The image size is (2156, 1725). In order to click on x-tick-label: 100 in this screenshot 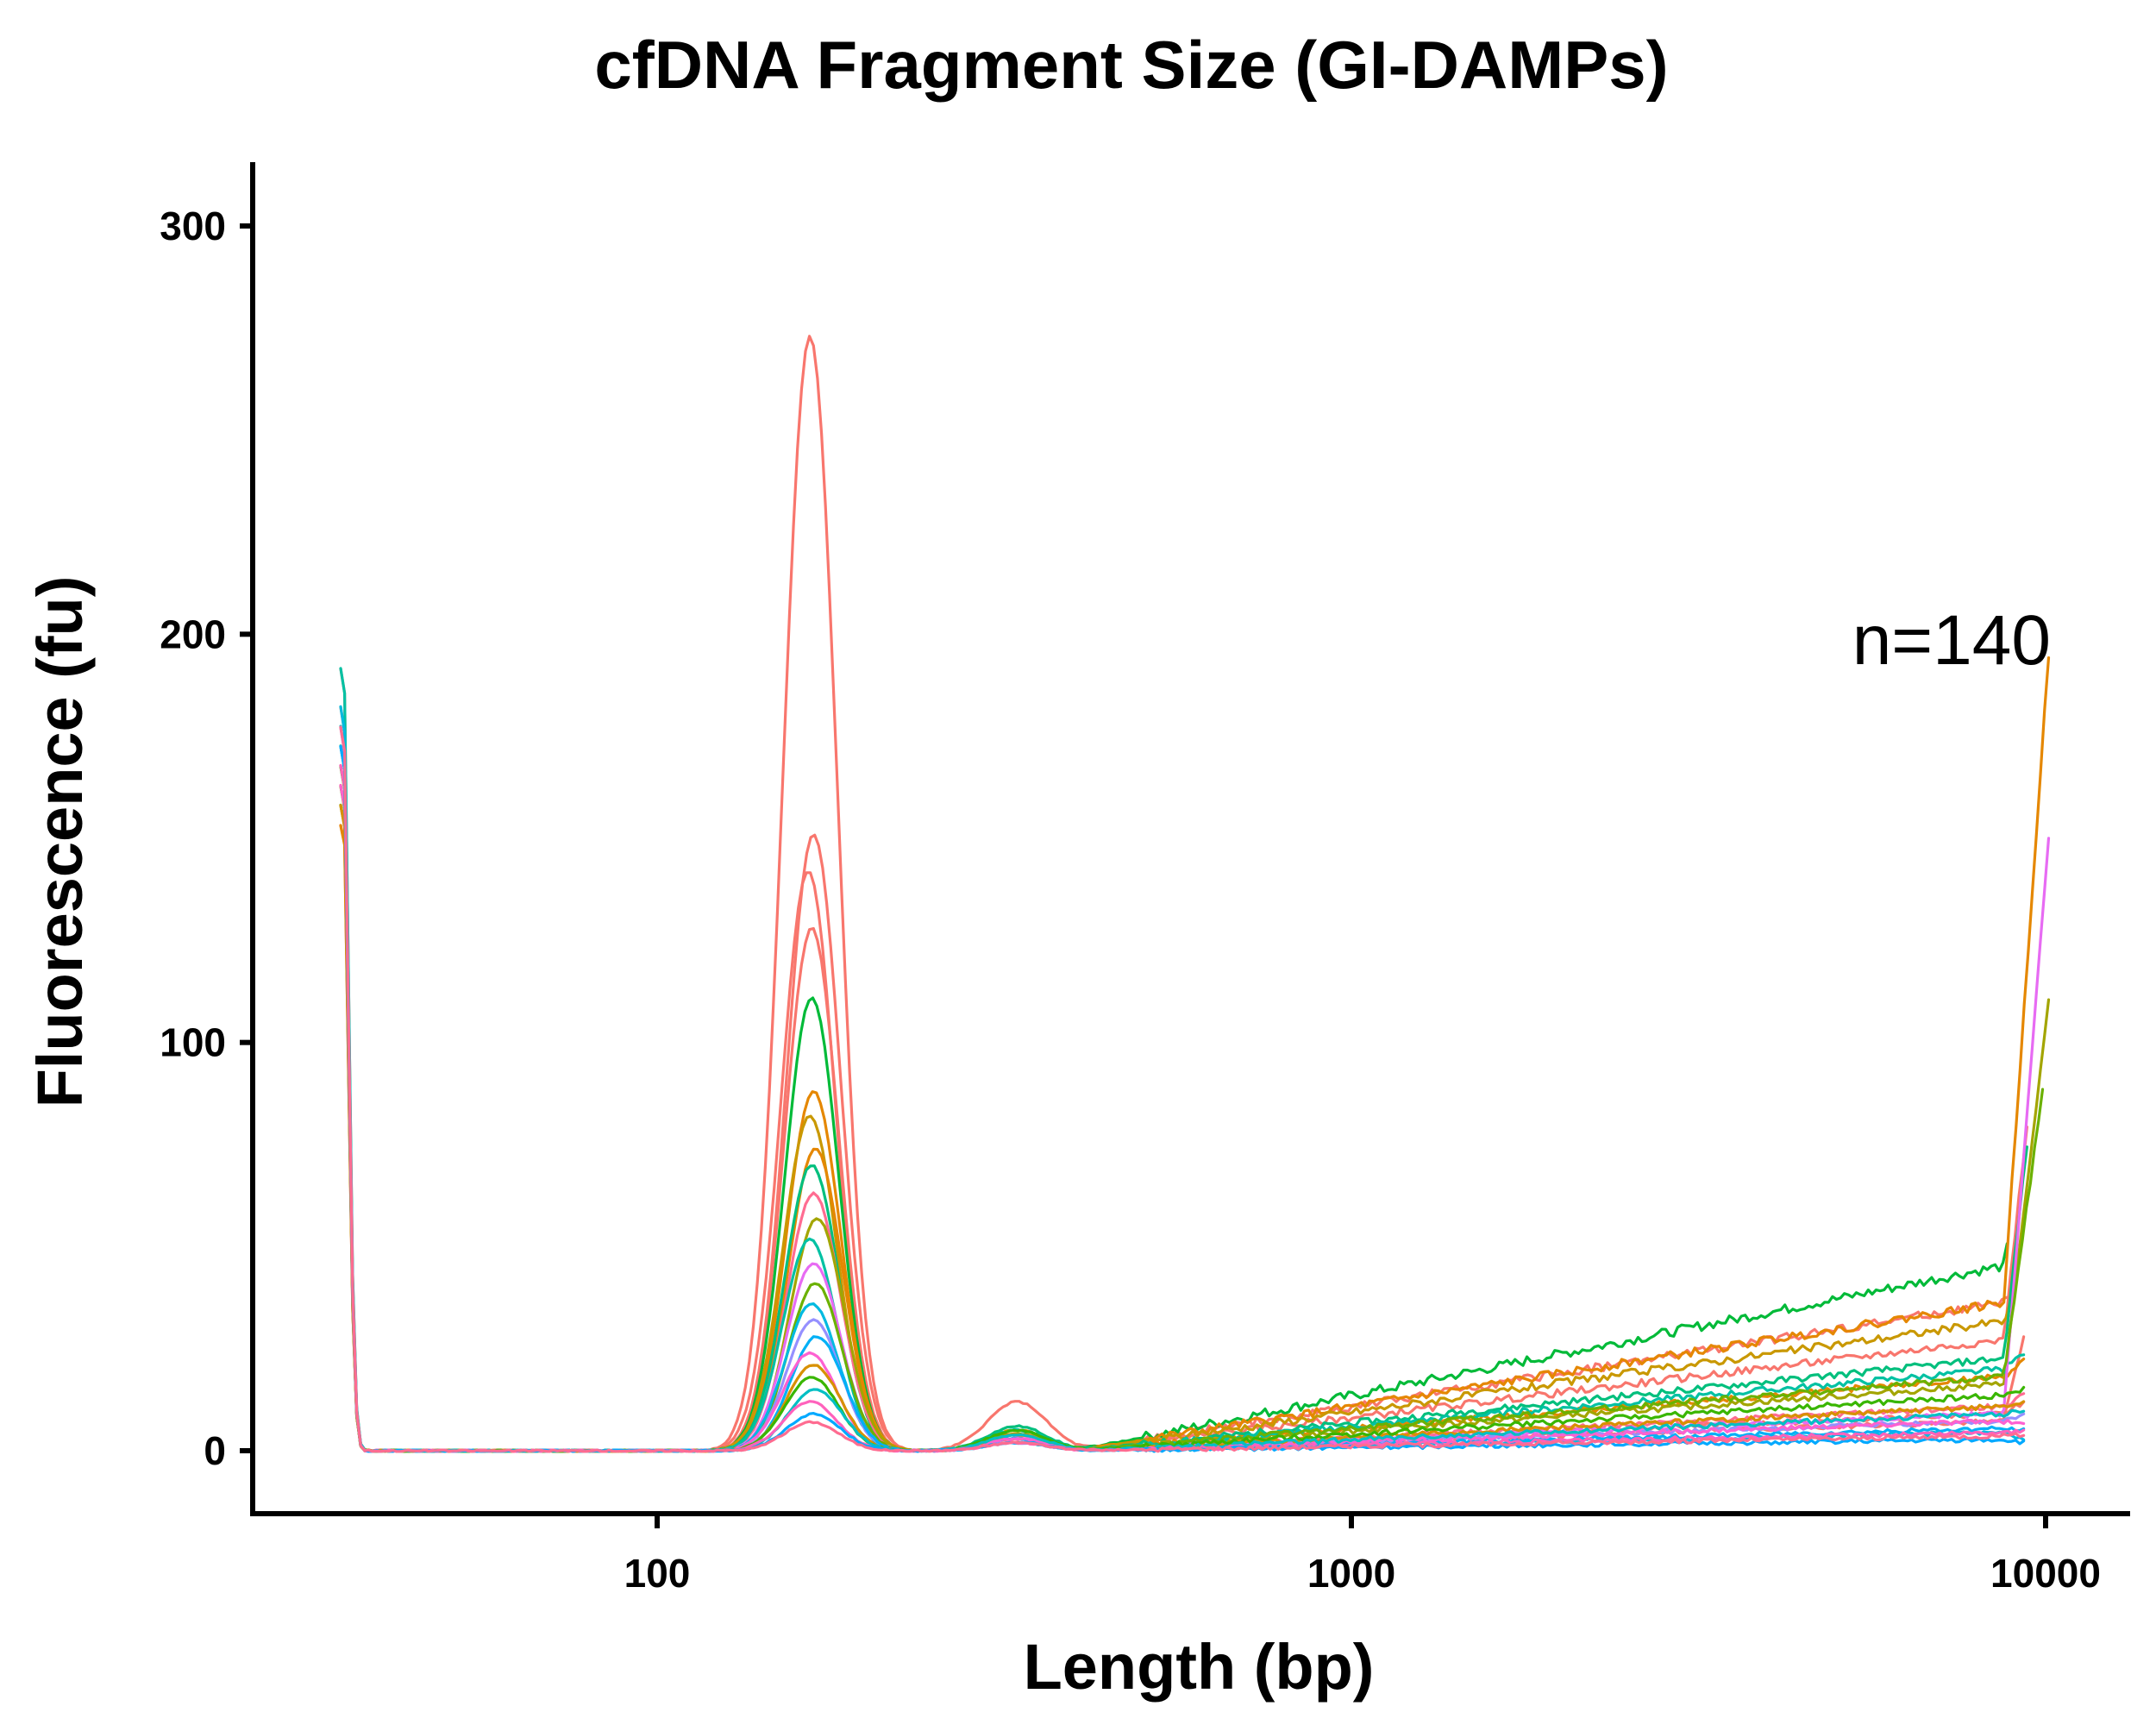, I will do `click(657, 1573)`.